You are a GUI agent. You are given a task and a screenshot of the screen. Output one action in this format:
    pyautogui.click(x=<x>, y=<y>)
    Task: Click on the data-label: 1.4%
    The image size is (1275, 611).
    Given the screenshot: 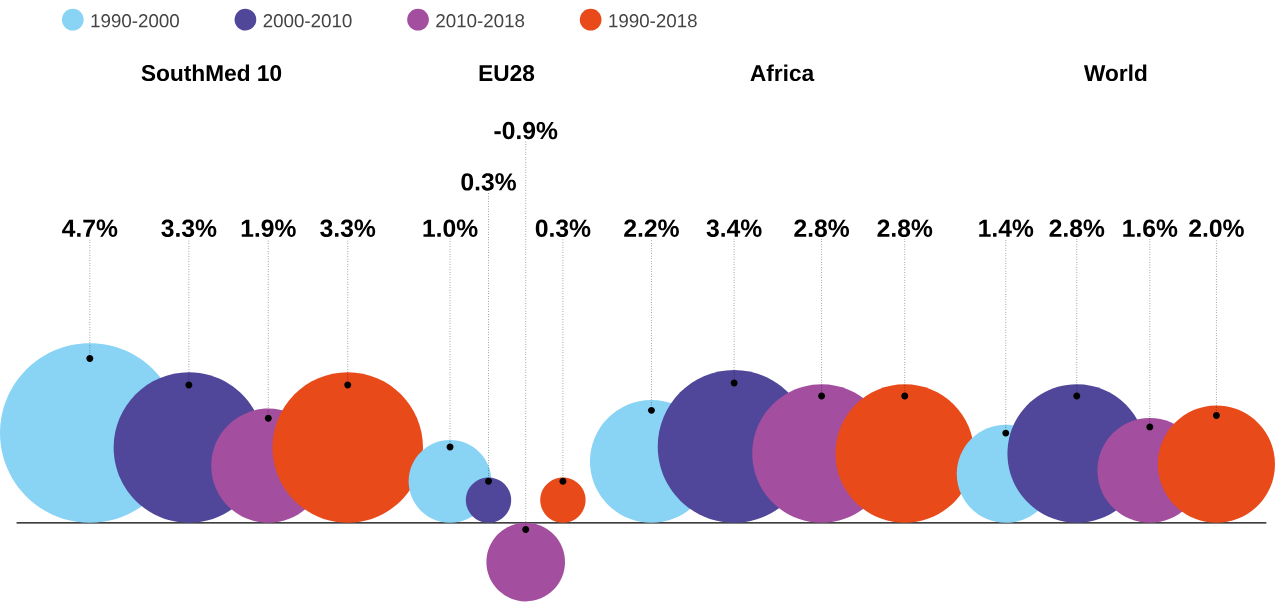 What is the action you would take?
    pyautogui.click(x=1006, y=228)
    